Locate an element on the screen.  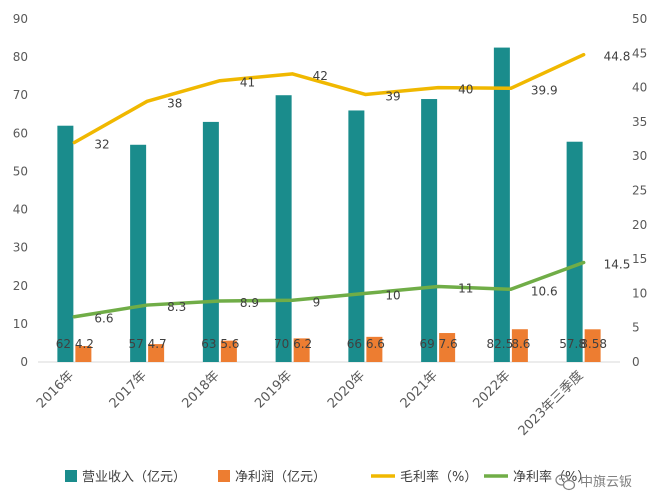
y-right-tick-label: 10 is located at coordinates (639, 293).